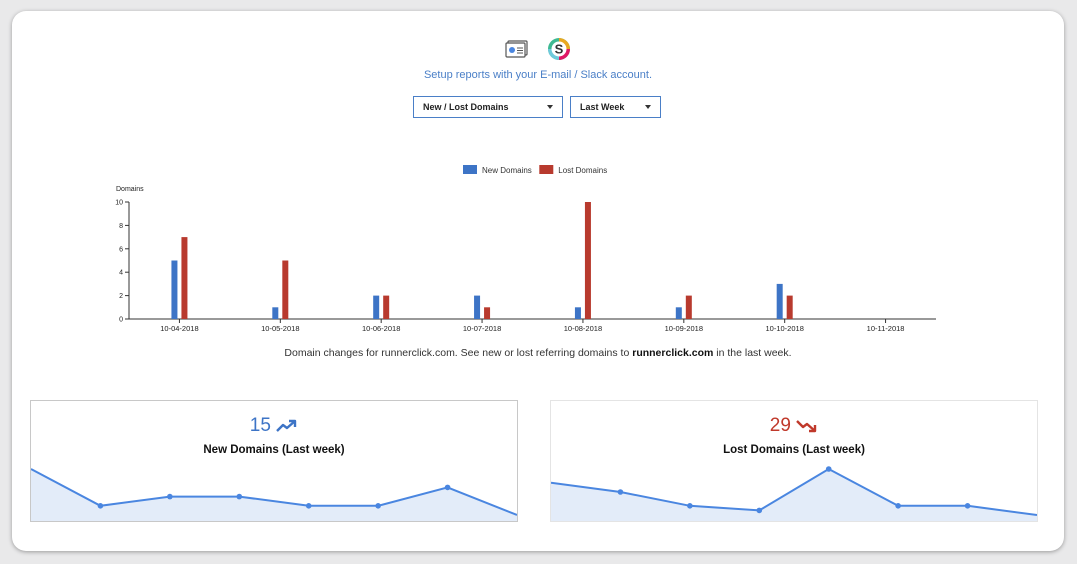  I want to click on report-type-value: New / Lost Domains, so click(466, 107).